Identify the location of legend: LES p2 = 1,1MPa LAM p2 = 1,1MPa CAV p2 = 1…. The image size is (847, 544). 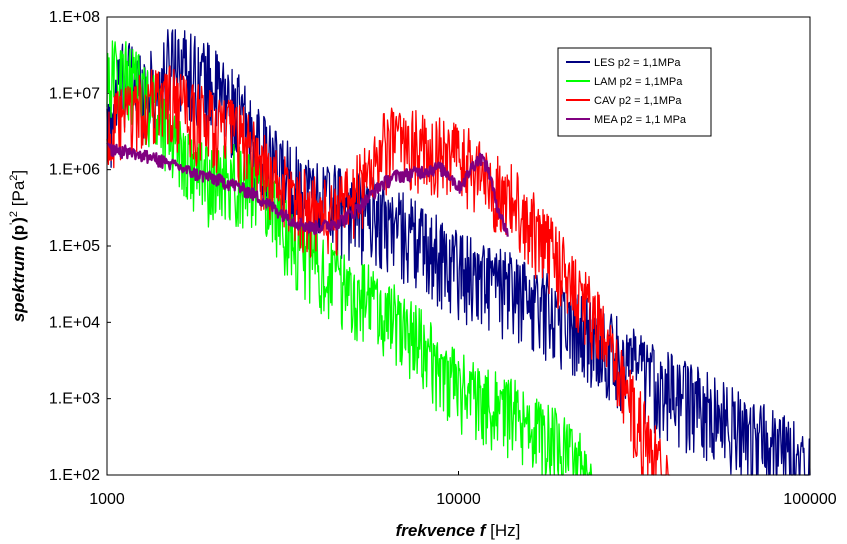
(634, 92).